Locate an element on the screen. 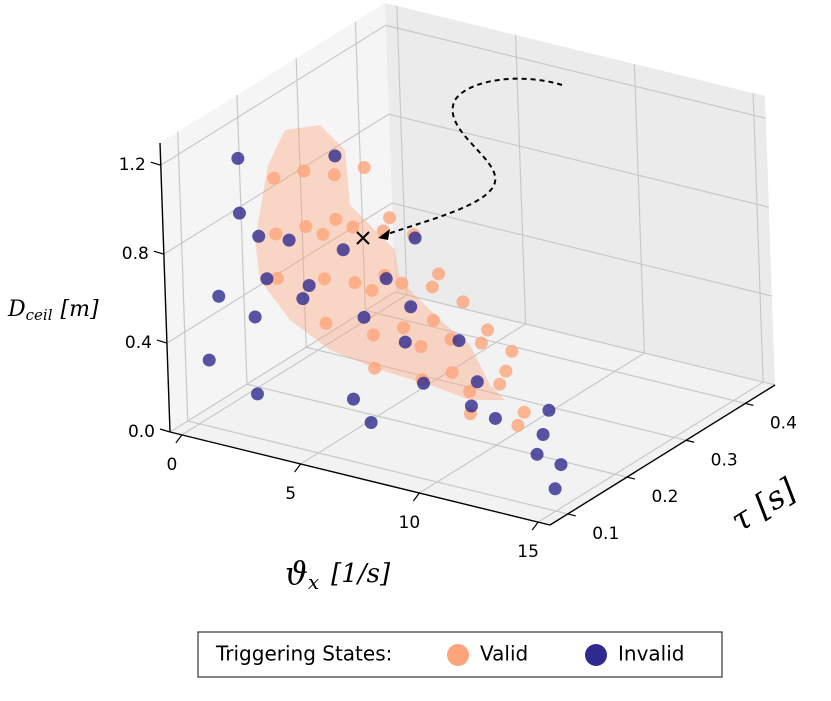 The image size is (831, 701). y-label-unit: [s] is located at coordinates (775, 497).